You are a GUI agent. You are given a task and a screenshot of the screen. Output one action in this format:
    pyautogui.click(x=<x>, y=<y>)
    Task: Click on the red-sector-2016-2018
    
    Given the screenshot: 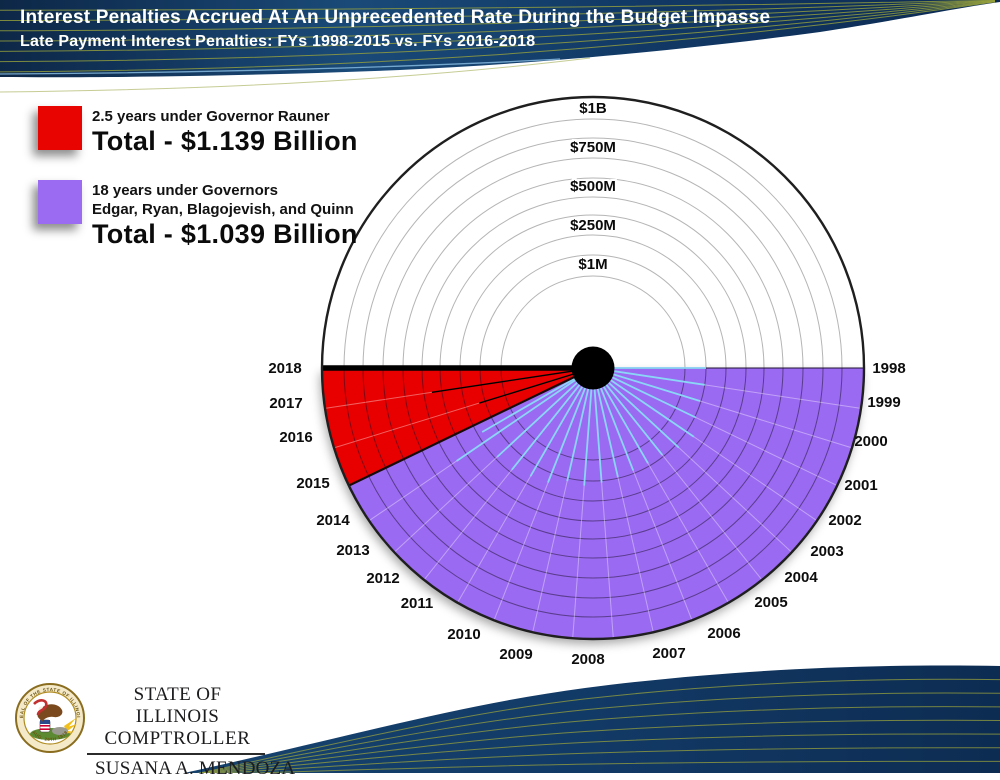 What is the action you would take?
    pyautogui.click(x=457, y=427)
    